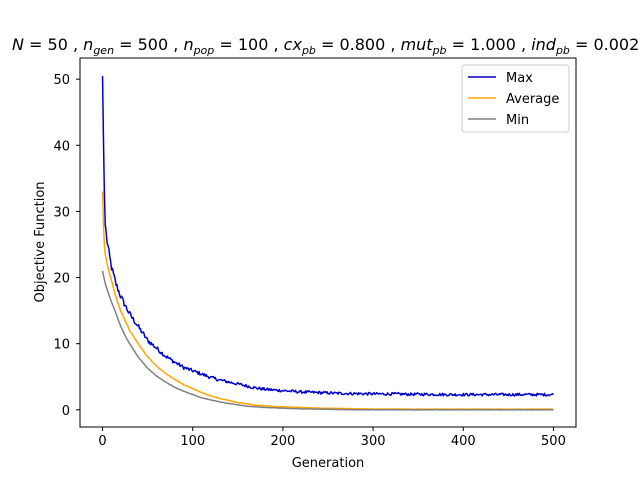 This screenshot has width=640, height=480. I want to click on title-cxpb-symbol: cx, so click(293, 44).